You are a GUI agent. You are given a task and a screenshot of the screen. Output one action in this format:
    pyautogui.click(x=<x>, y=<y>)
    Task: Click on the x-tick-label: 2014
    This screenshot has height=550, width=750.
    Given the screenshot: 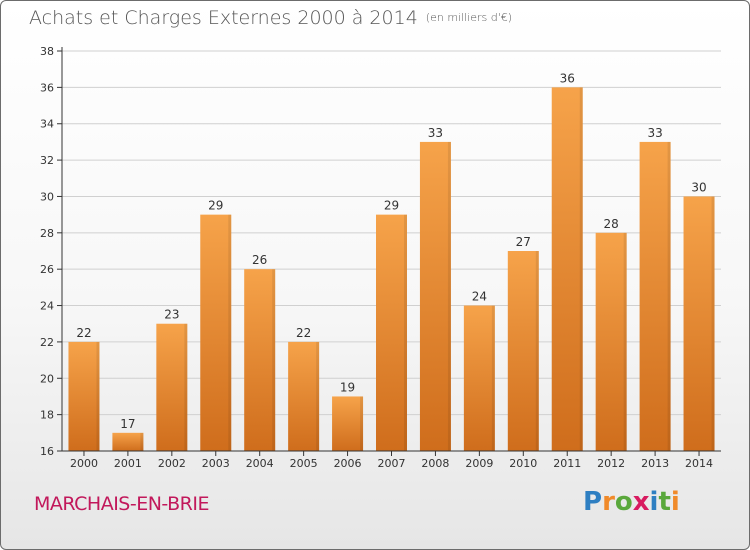 What is the action you would take?
    pyautogui.click(x=699, y=463)
    